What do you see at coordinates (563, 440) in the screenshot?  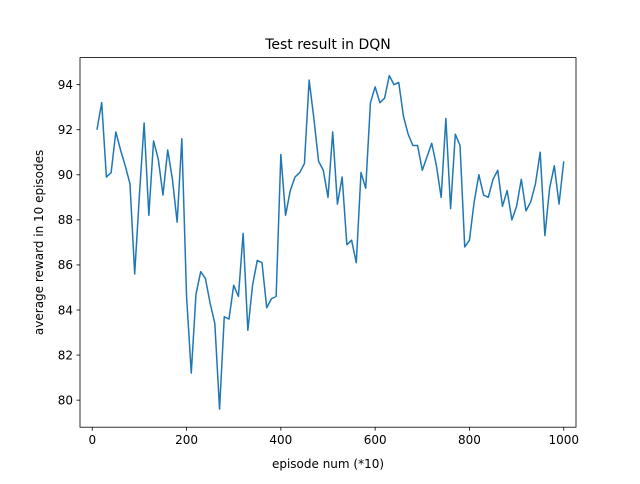 I see `x-tick-label: 1000` at bounding box center [563, 440].